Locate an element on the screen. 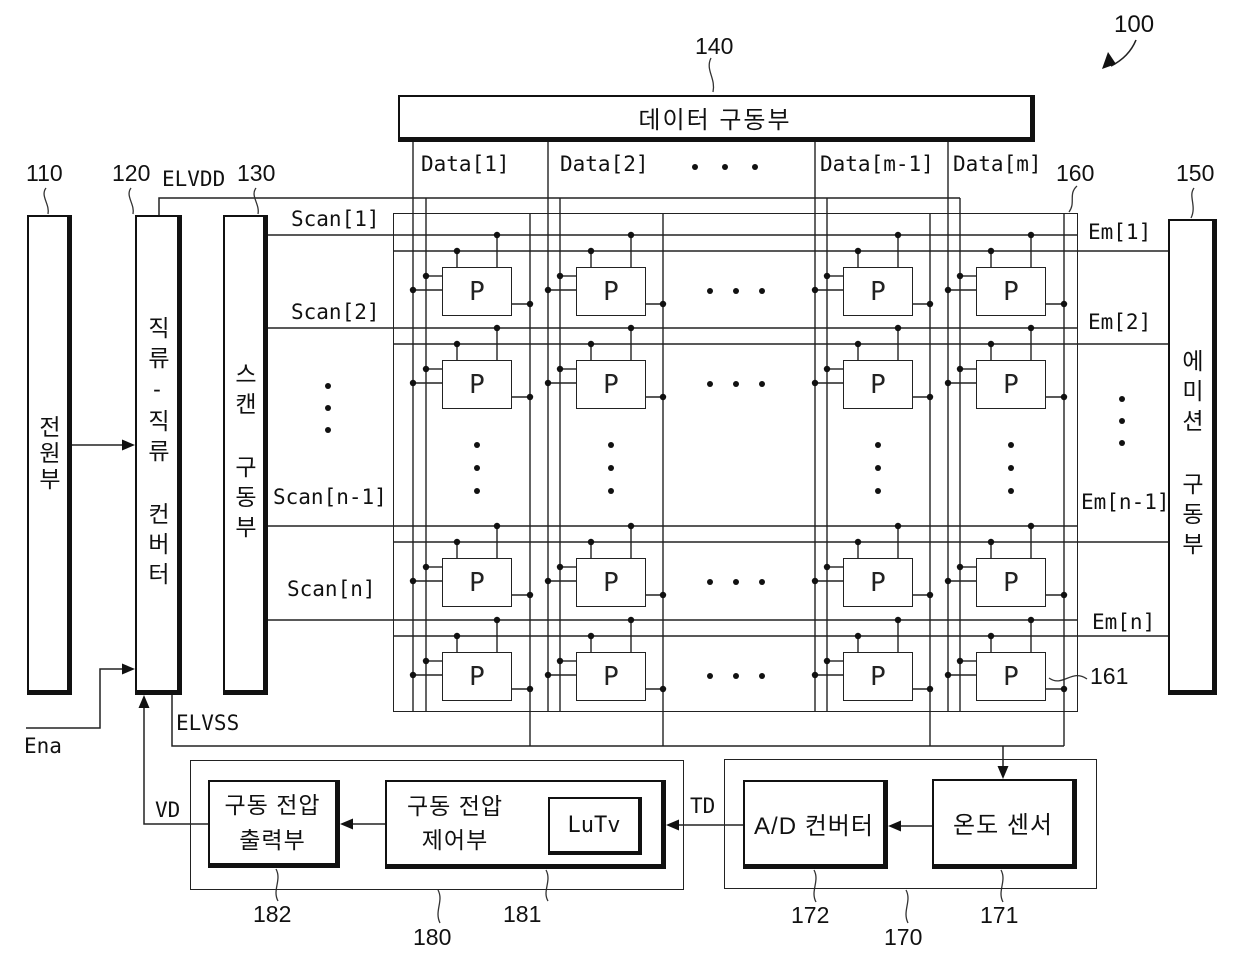 The width and height of the screenshot is (1240, 968). ref-180: 180 is located at coordinates (432, 937).